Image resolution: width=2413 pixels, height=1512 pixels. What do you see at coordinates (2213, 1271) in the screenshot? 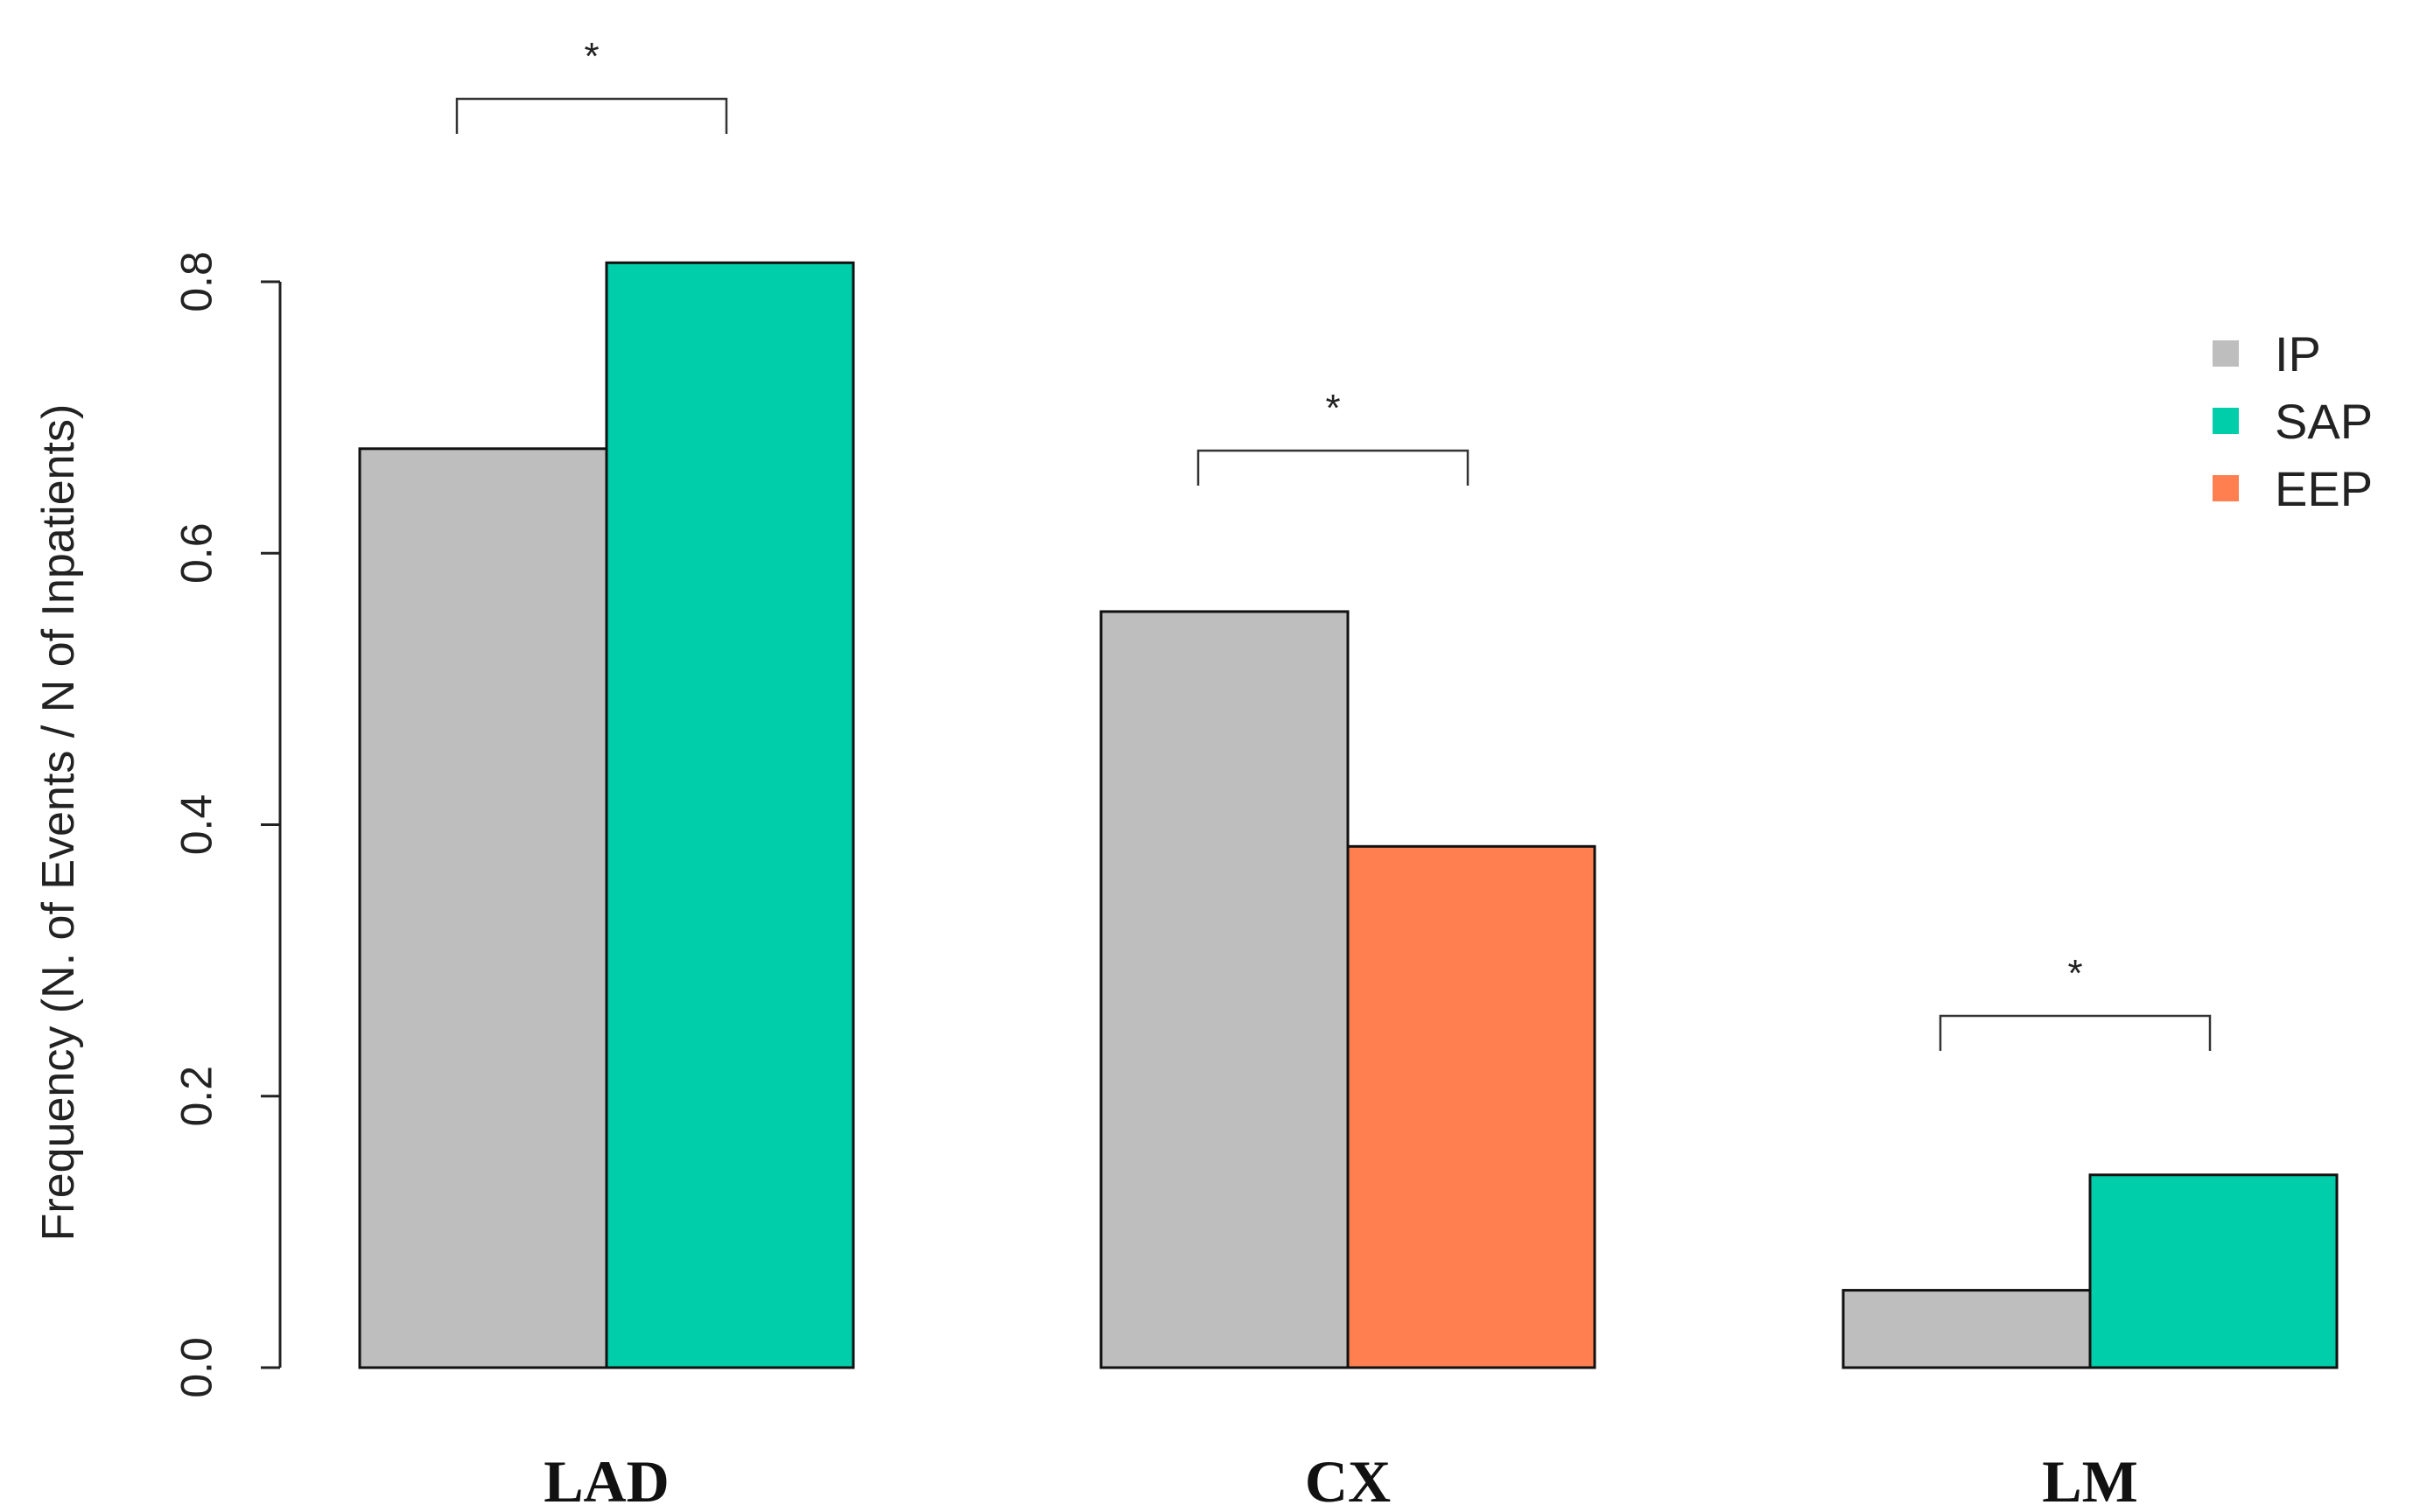
I see `bar-lm-sap` at bounding box center [2213, 1271].